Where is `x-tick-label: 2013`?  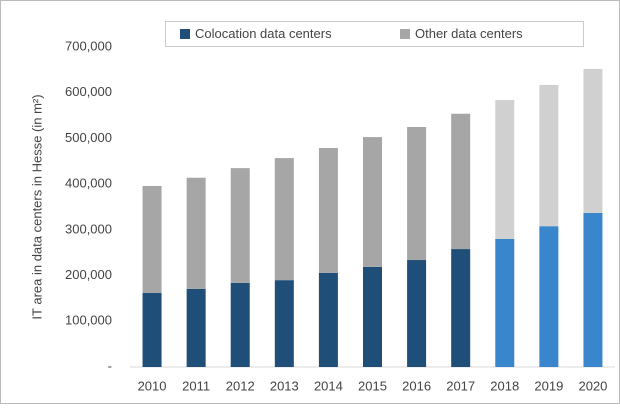 x-tick-label: 2013 is located at coordinates (284, 385).